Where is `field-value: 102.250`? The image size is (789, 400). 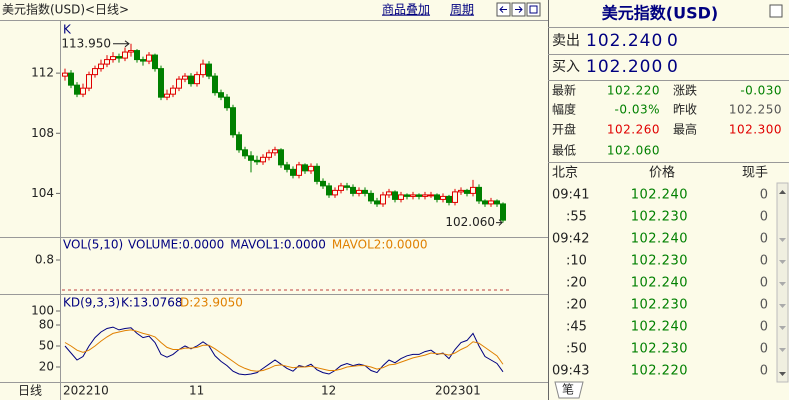 field-value: 102.250 is located at coordinates (755, 110).